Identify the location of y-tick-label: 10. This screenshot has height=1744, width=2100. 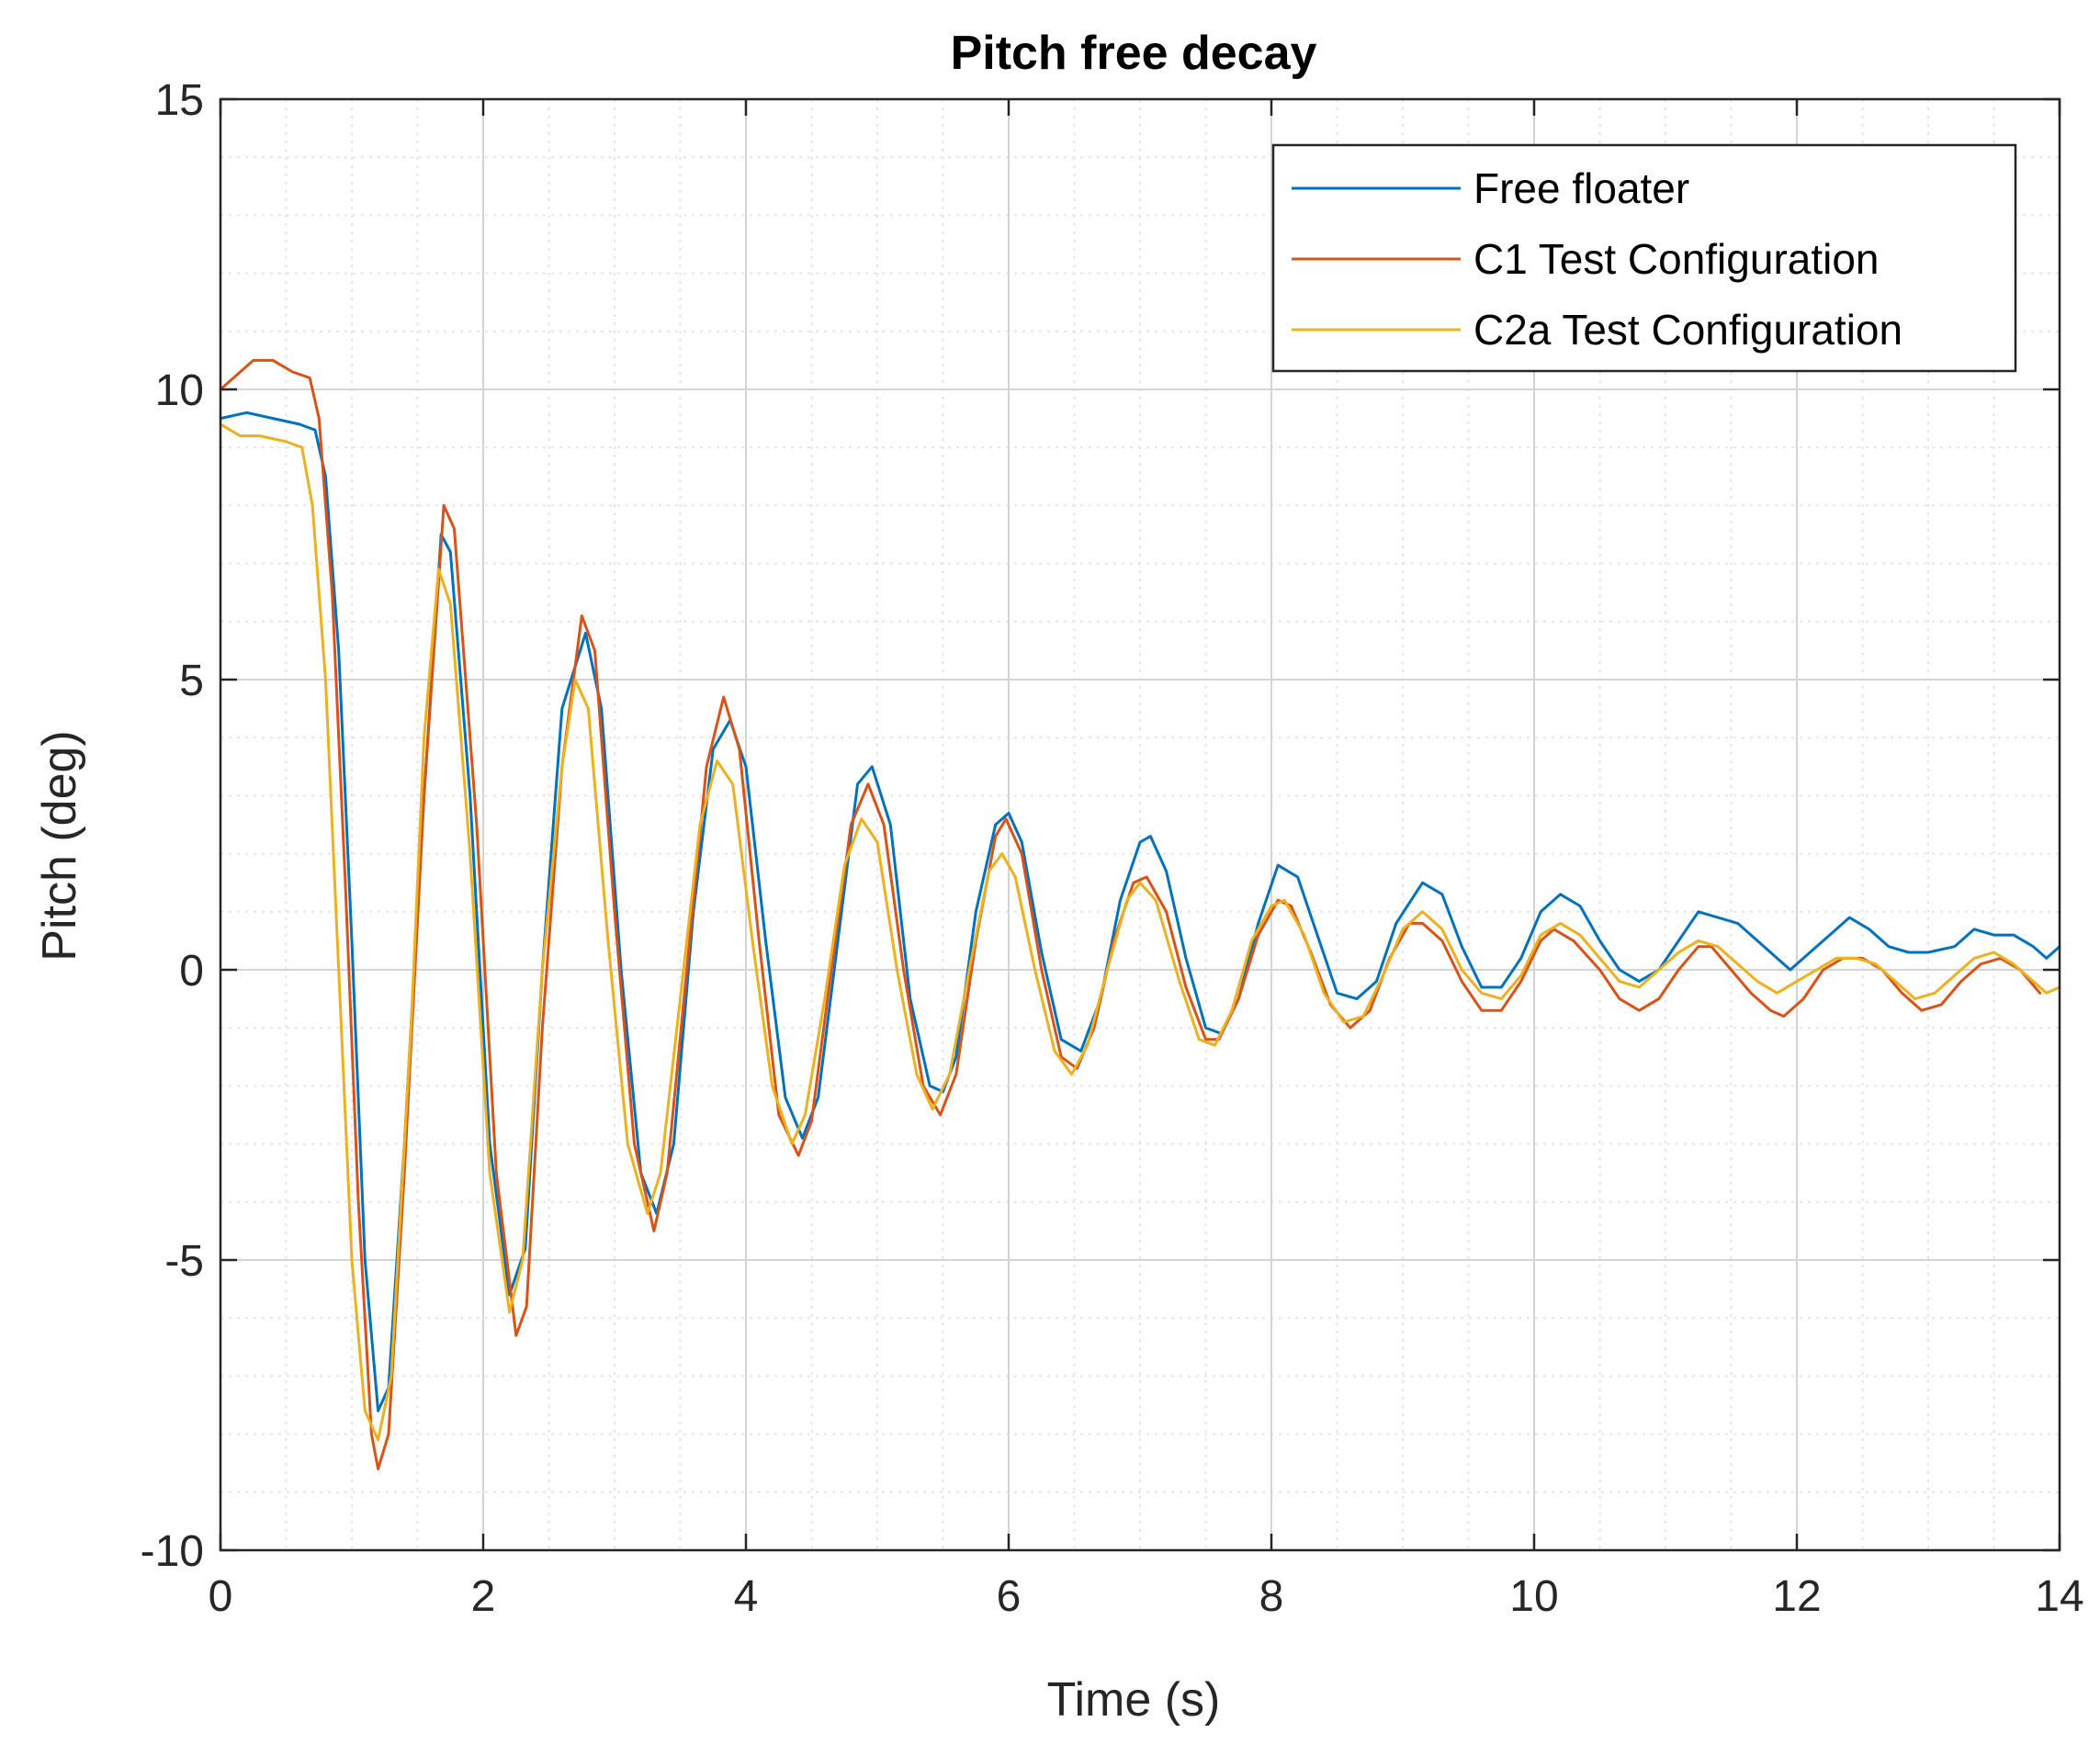
(179, 390).